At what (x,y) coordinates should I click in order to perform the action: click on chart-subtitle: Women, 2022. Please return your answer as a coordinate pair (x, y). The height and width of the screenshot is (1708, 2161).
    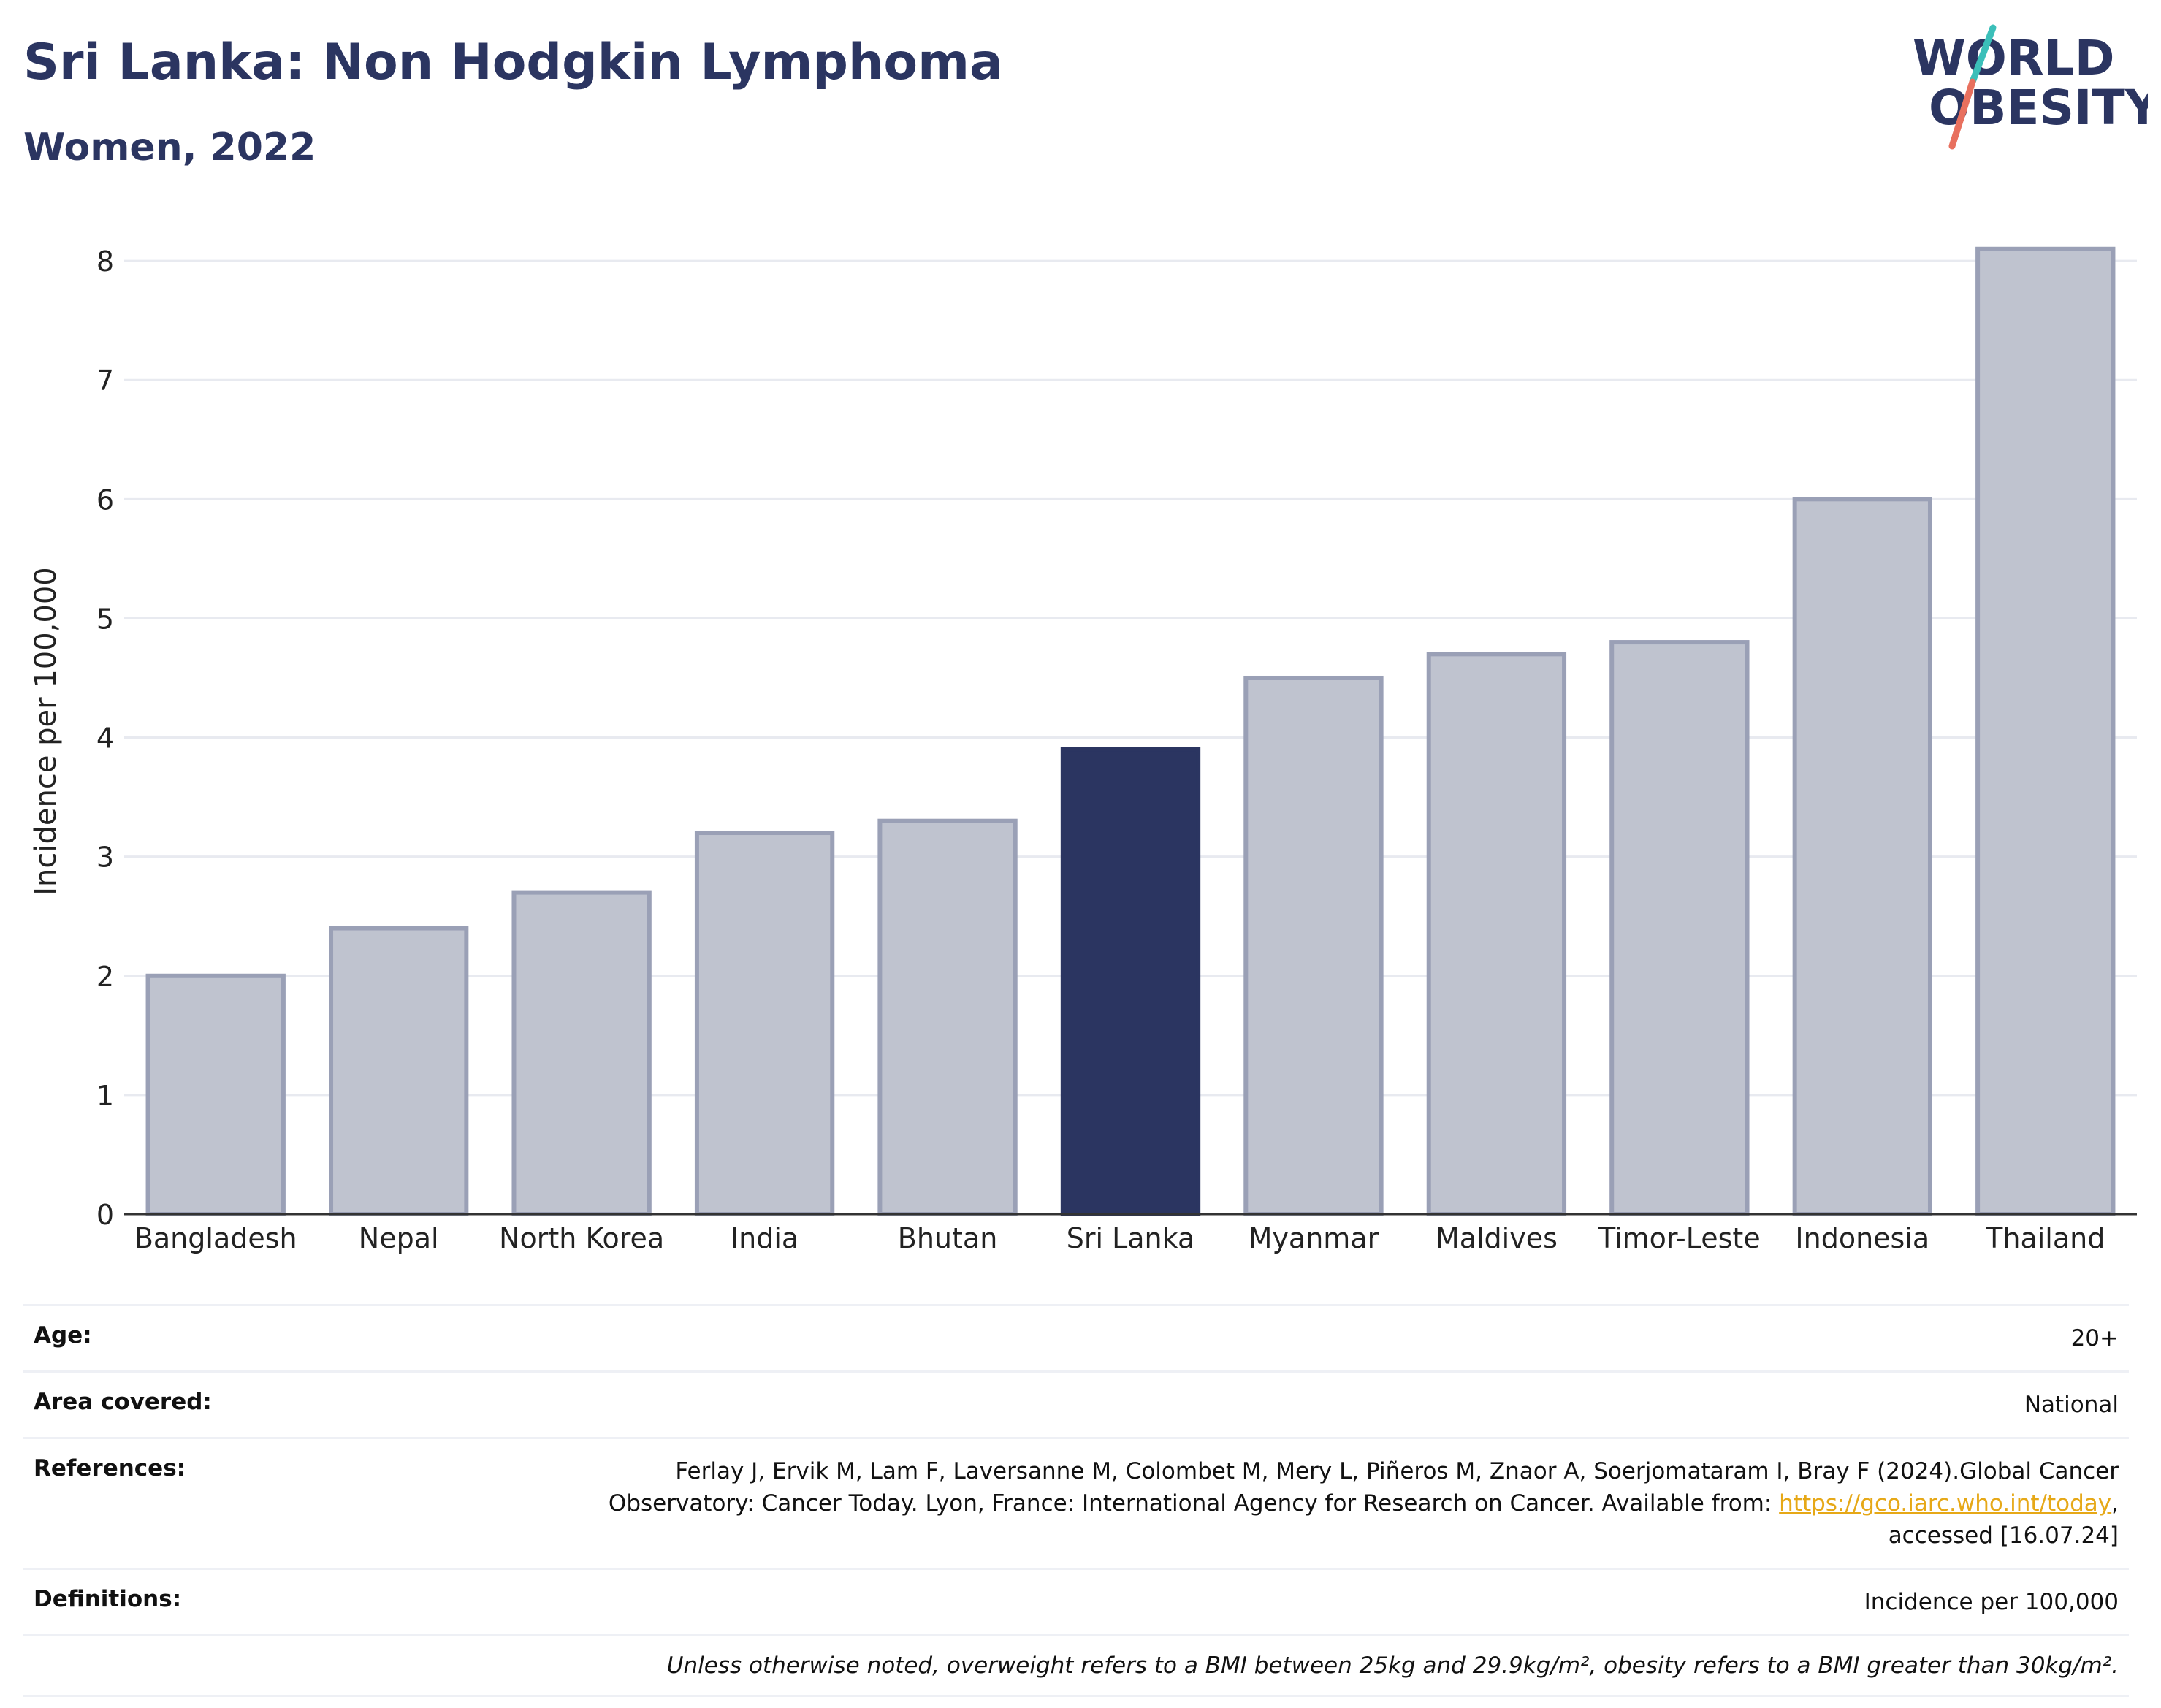
    Looking at the image, I should click on (170, 147).